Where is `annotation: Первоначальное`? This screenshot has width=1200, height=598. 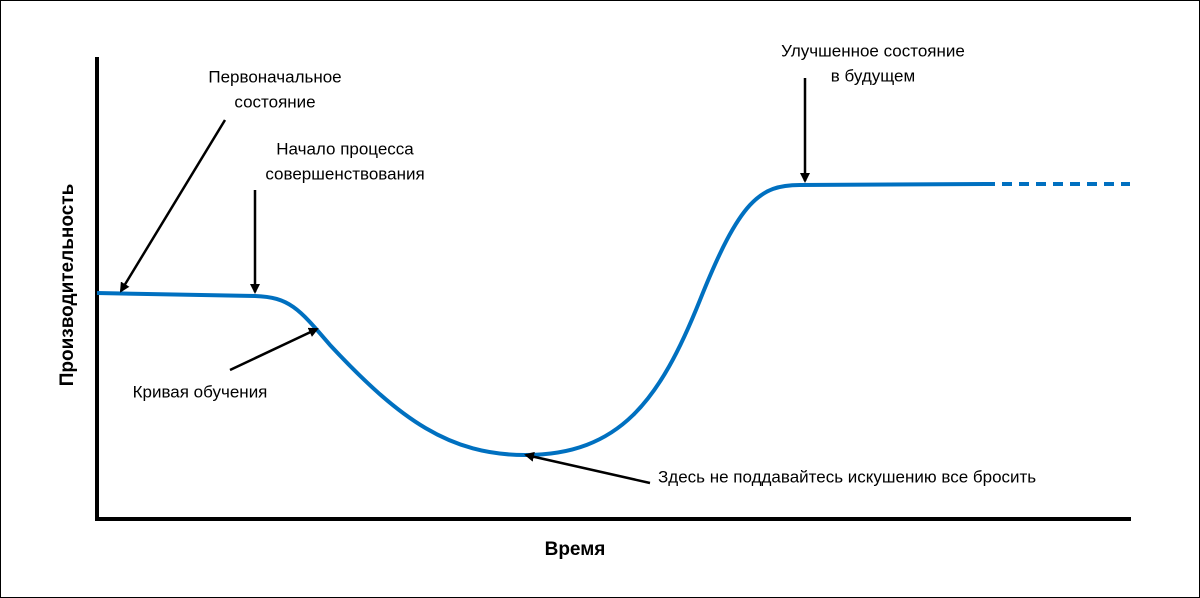
annotation: Первоначальное is located at coordinates (274, 76).